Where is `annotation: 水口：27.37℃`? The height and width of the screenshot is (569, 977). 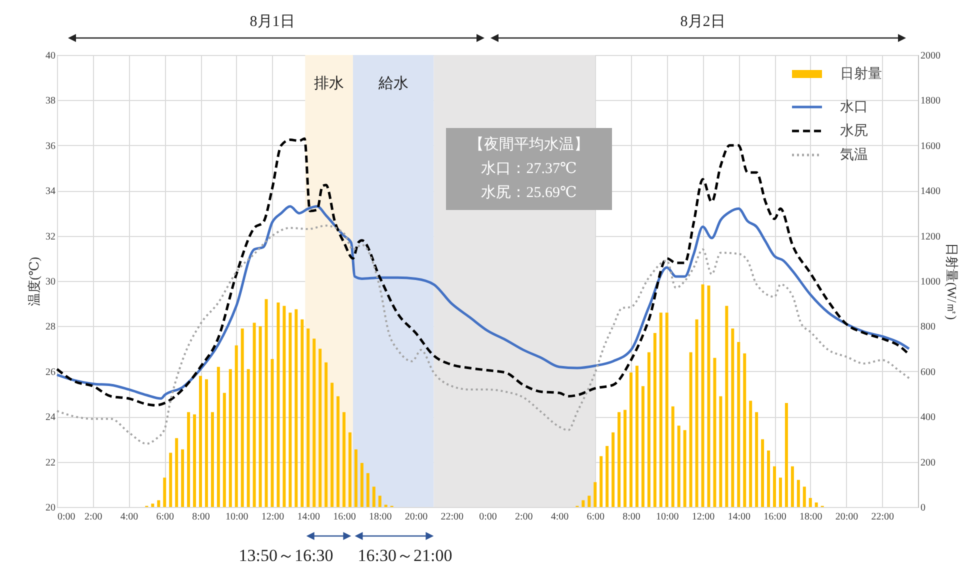 annotation: 水口：27.37℃ is located at coordinates (529, 169).